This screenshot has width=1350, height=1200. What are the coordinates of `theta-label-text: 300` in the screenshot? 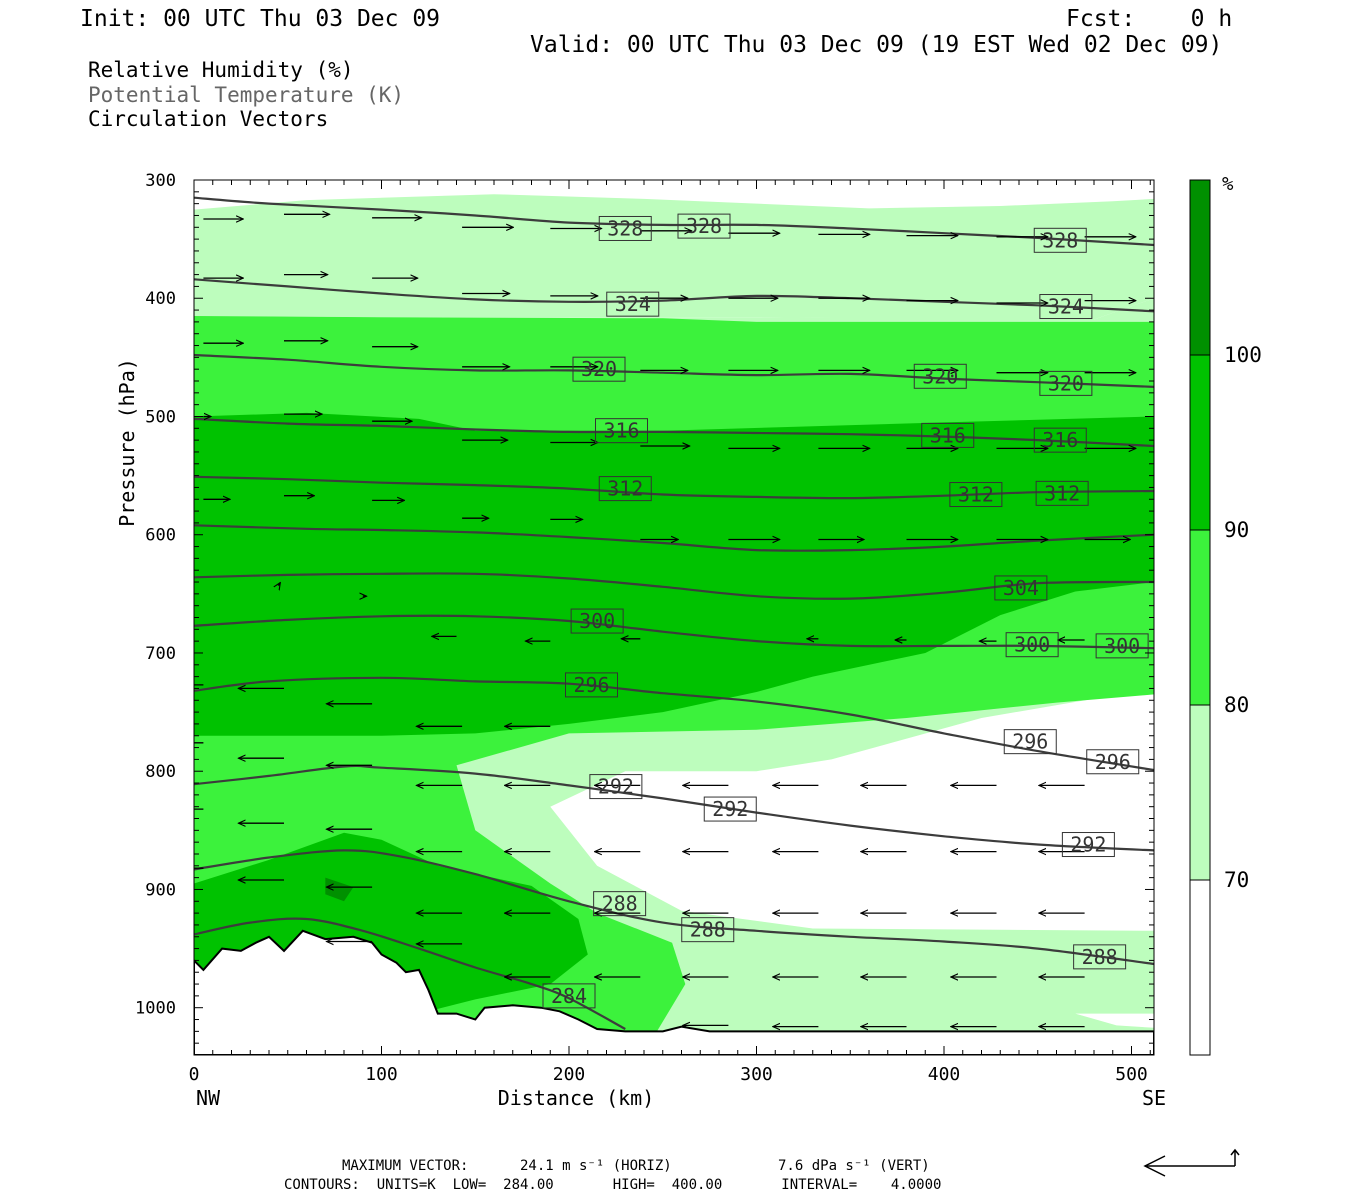 It's located at (597, 621).